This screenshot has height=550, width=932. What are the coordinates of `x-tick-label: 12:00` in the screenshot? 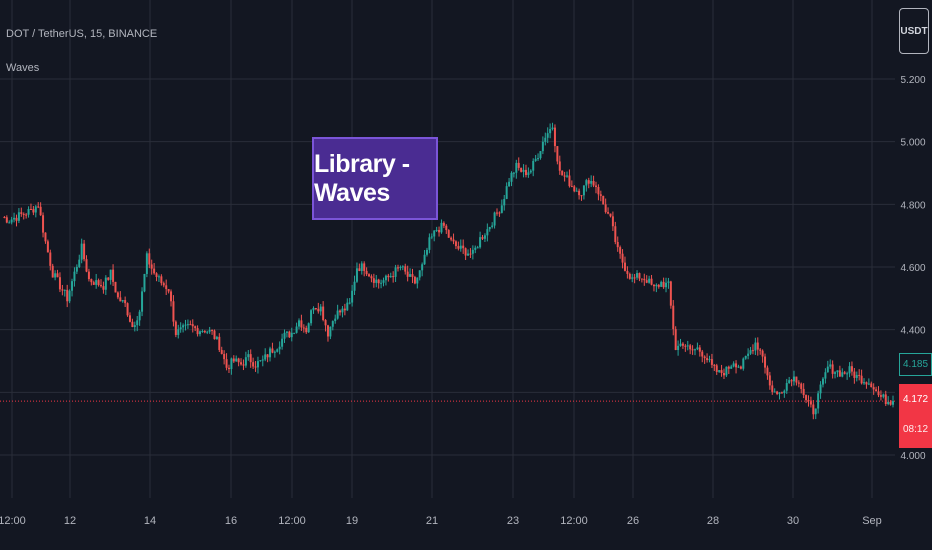 It's located at (292, 521).